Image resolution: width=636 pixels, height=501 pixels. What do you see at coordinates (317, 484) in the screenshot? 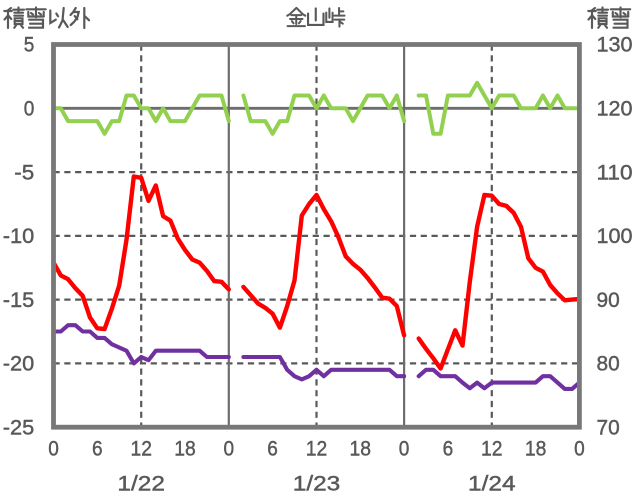
I see `svg-text: 1/23` at bounding box center [317, 484].